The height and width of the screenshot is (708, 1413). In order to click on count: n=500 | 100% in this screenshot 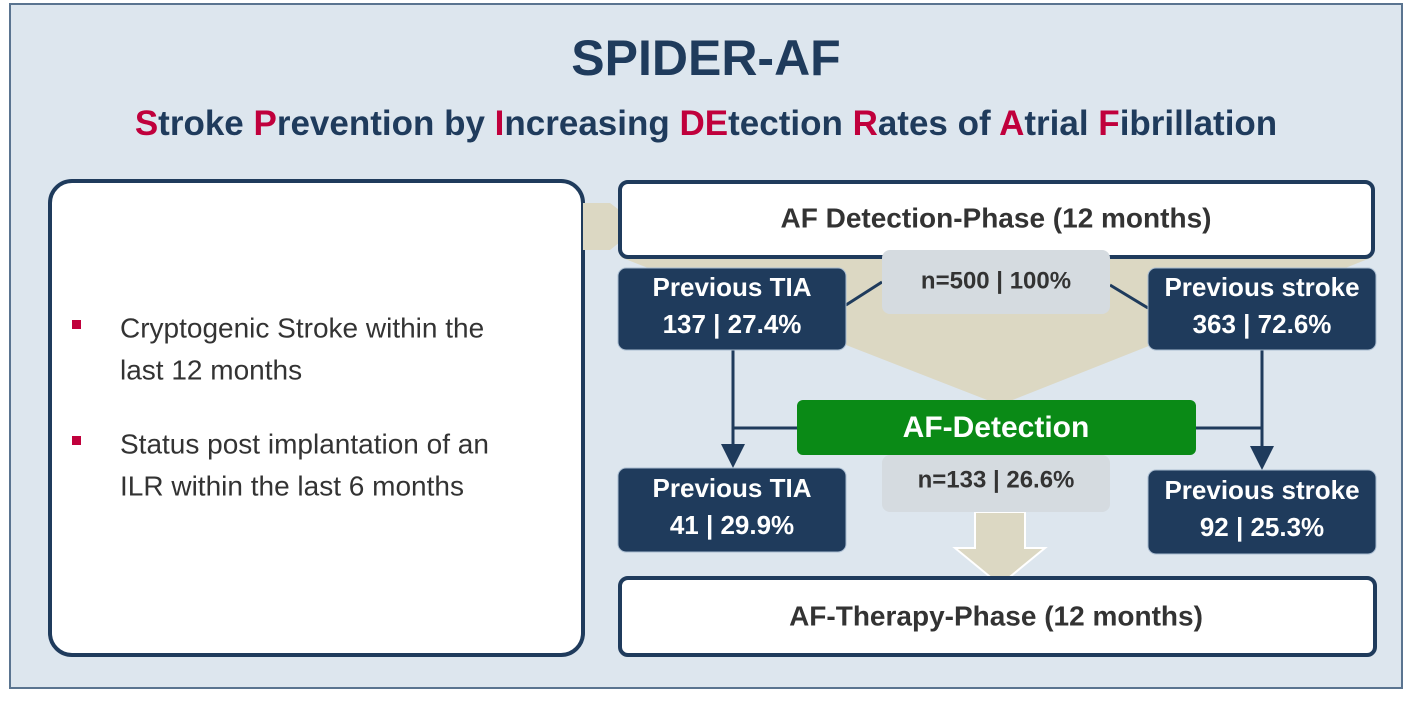, I will do `click(996, 280)`.